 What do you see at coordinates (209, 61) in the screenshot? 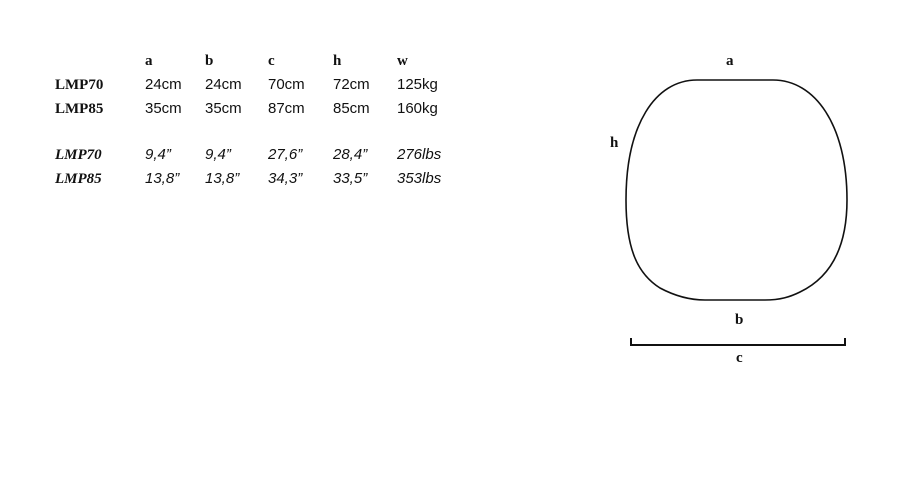
I see `column-header-b: b` at bounding box center [209, 61].